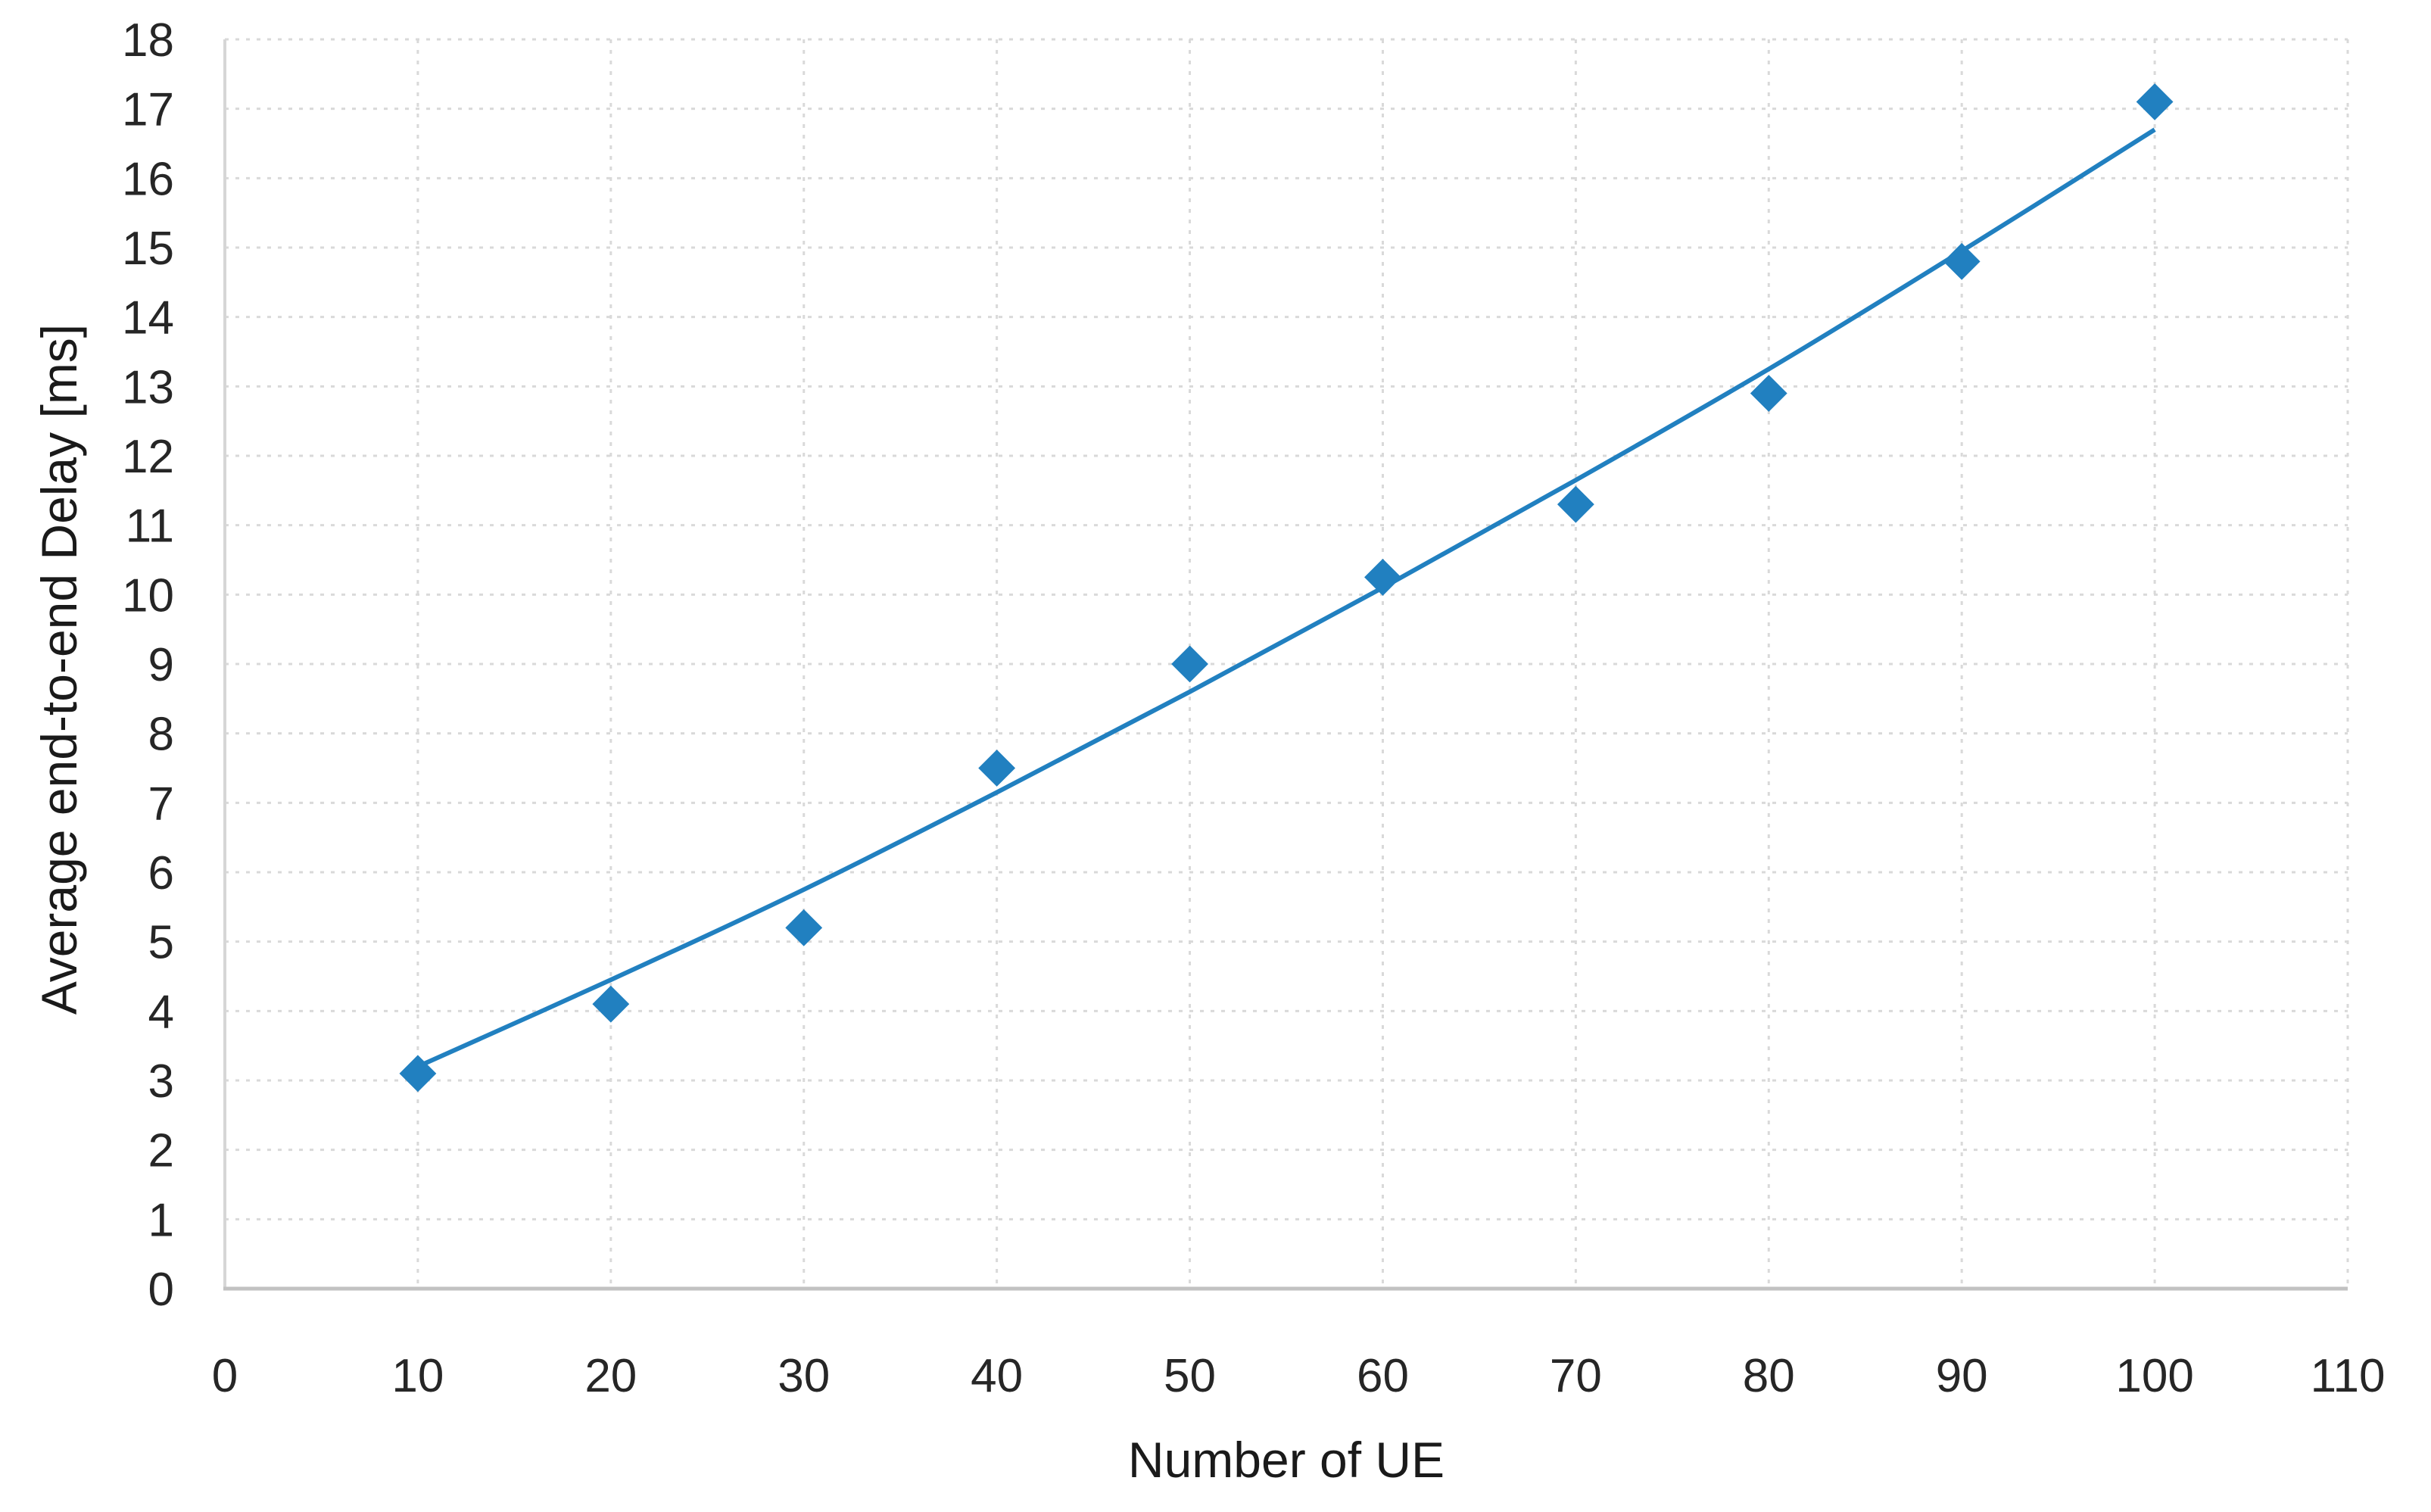 Image resolution: width=2431 pixels, height=1512 pixels. Describe the element at coordinates (161, 665) in the screenshot. I see `y-tick-label: 9` at that location.